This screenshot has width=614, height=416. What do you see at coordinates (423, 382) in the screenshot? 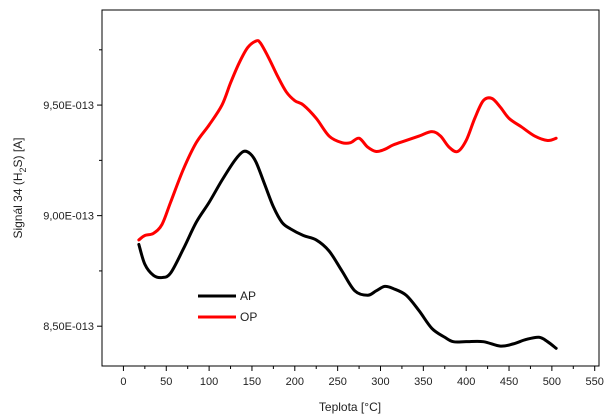
I see `x-tick-label: 350` at bounding box center [423, 382].